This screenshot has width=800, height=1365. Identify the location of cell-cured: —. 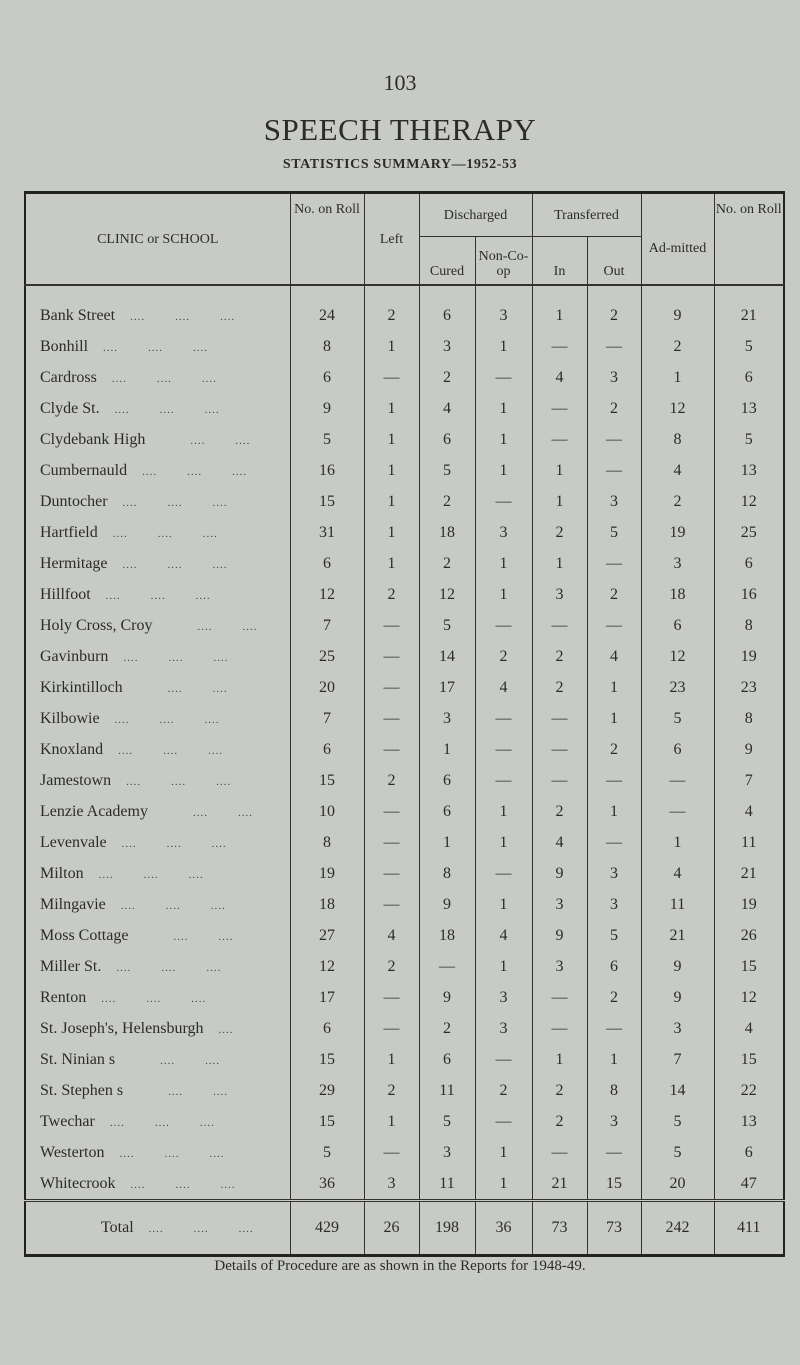
(446, 966).